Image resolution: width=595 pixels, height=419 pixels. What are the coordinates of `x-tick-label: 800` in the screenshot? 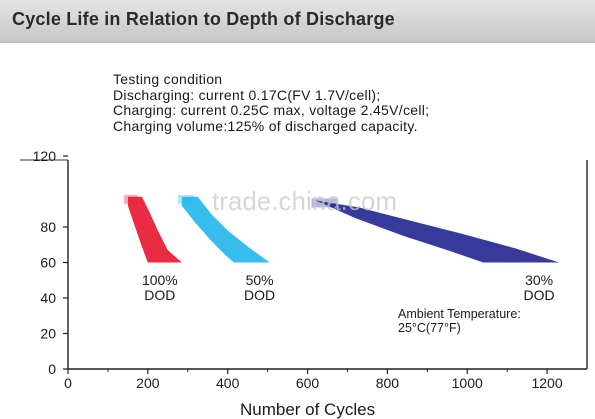 It's located at (388, 383).